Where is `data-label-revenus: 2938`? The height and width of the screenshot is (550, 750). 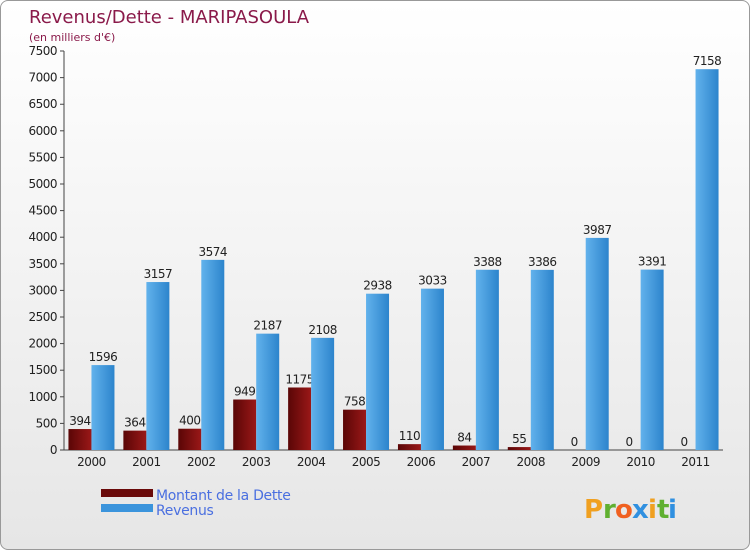
data-label-revenus: 2938 is located at coordinates (377, 286).